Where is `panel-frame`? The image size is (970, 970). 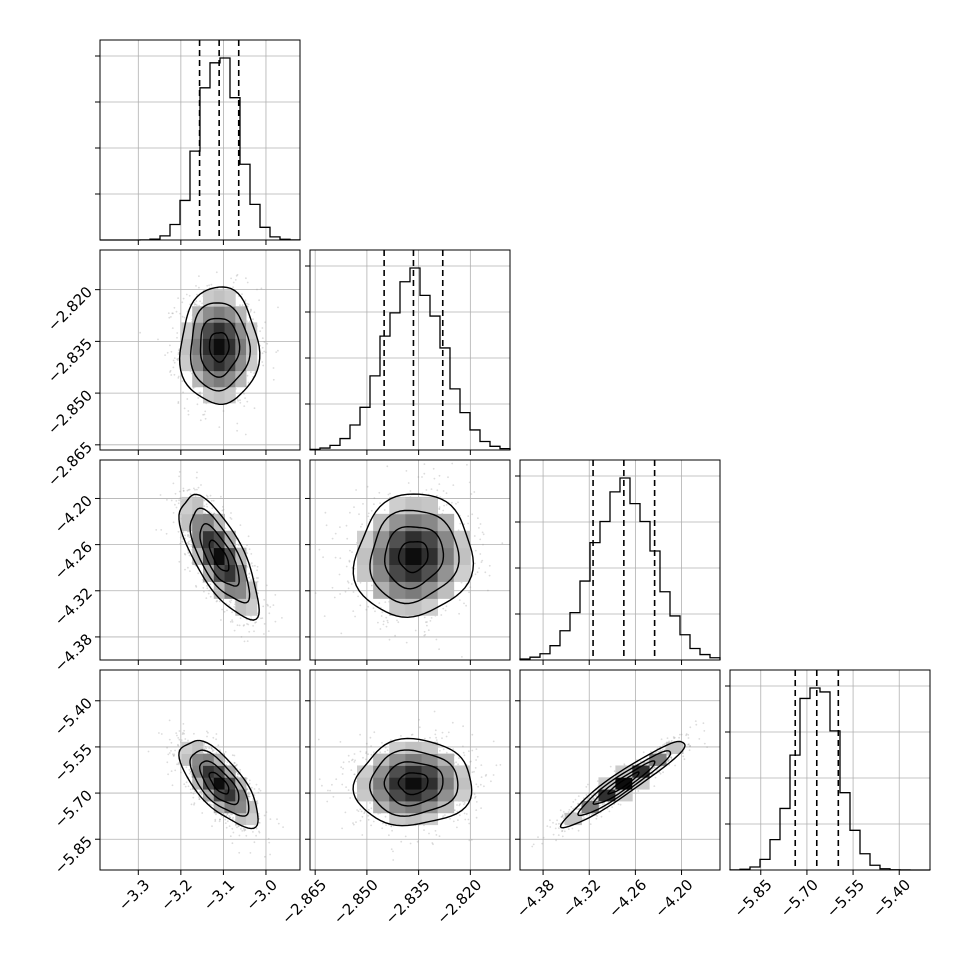 panel-frame is located at coordinates (200, 770).